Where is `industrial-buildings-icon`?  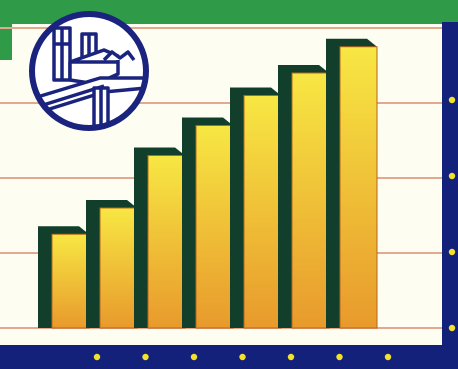
industrial-buildings-icon is located at coordinates (89, 71).